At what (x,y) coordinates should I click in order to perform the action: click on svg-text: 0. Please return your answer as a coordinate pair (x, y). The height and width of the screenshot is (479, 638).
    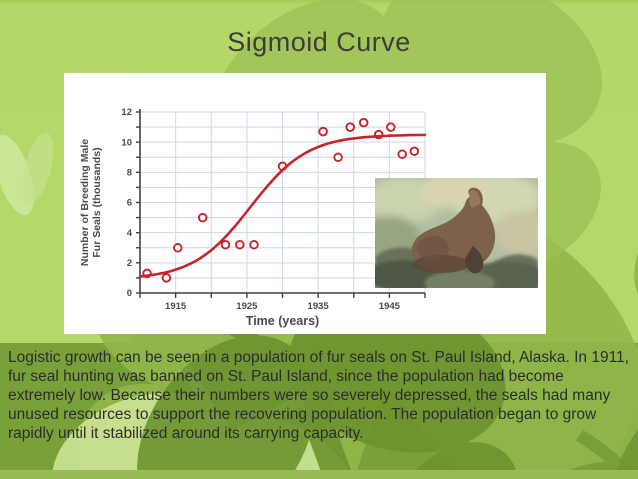
    Looking at the image, I should click on (129, 293).